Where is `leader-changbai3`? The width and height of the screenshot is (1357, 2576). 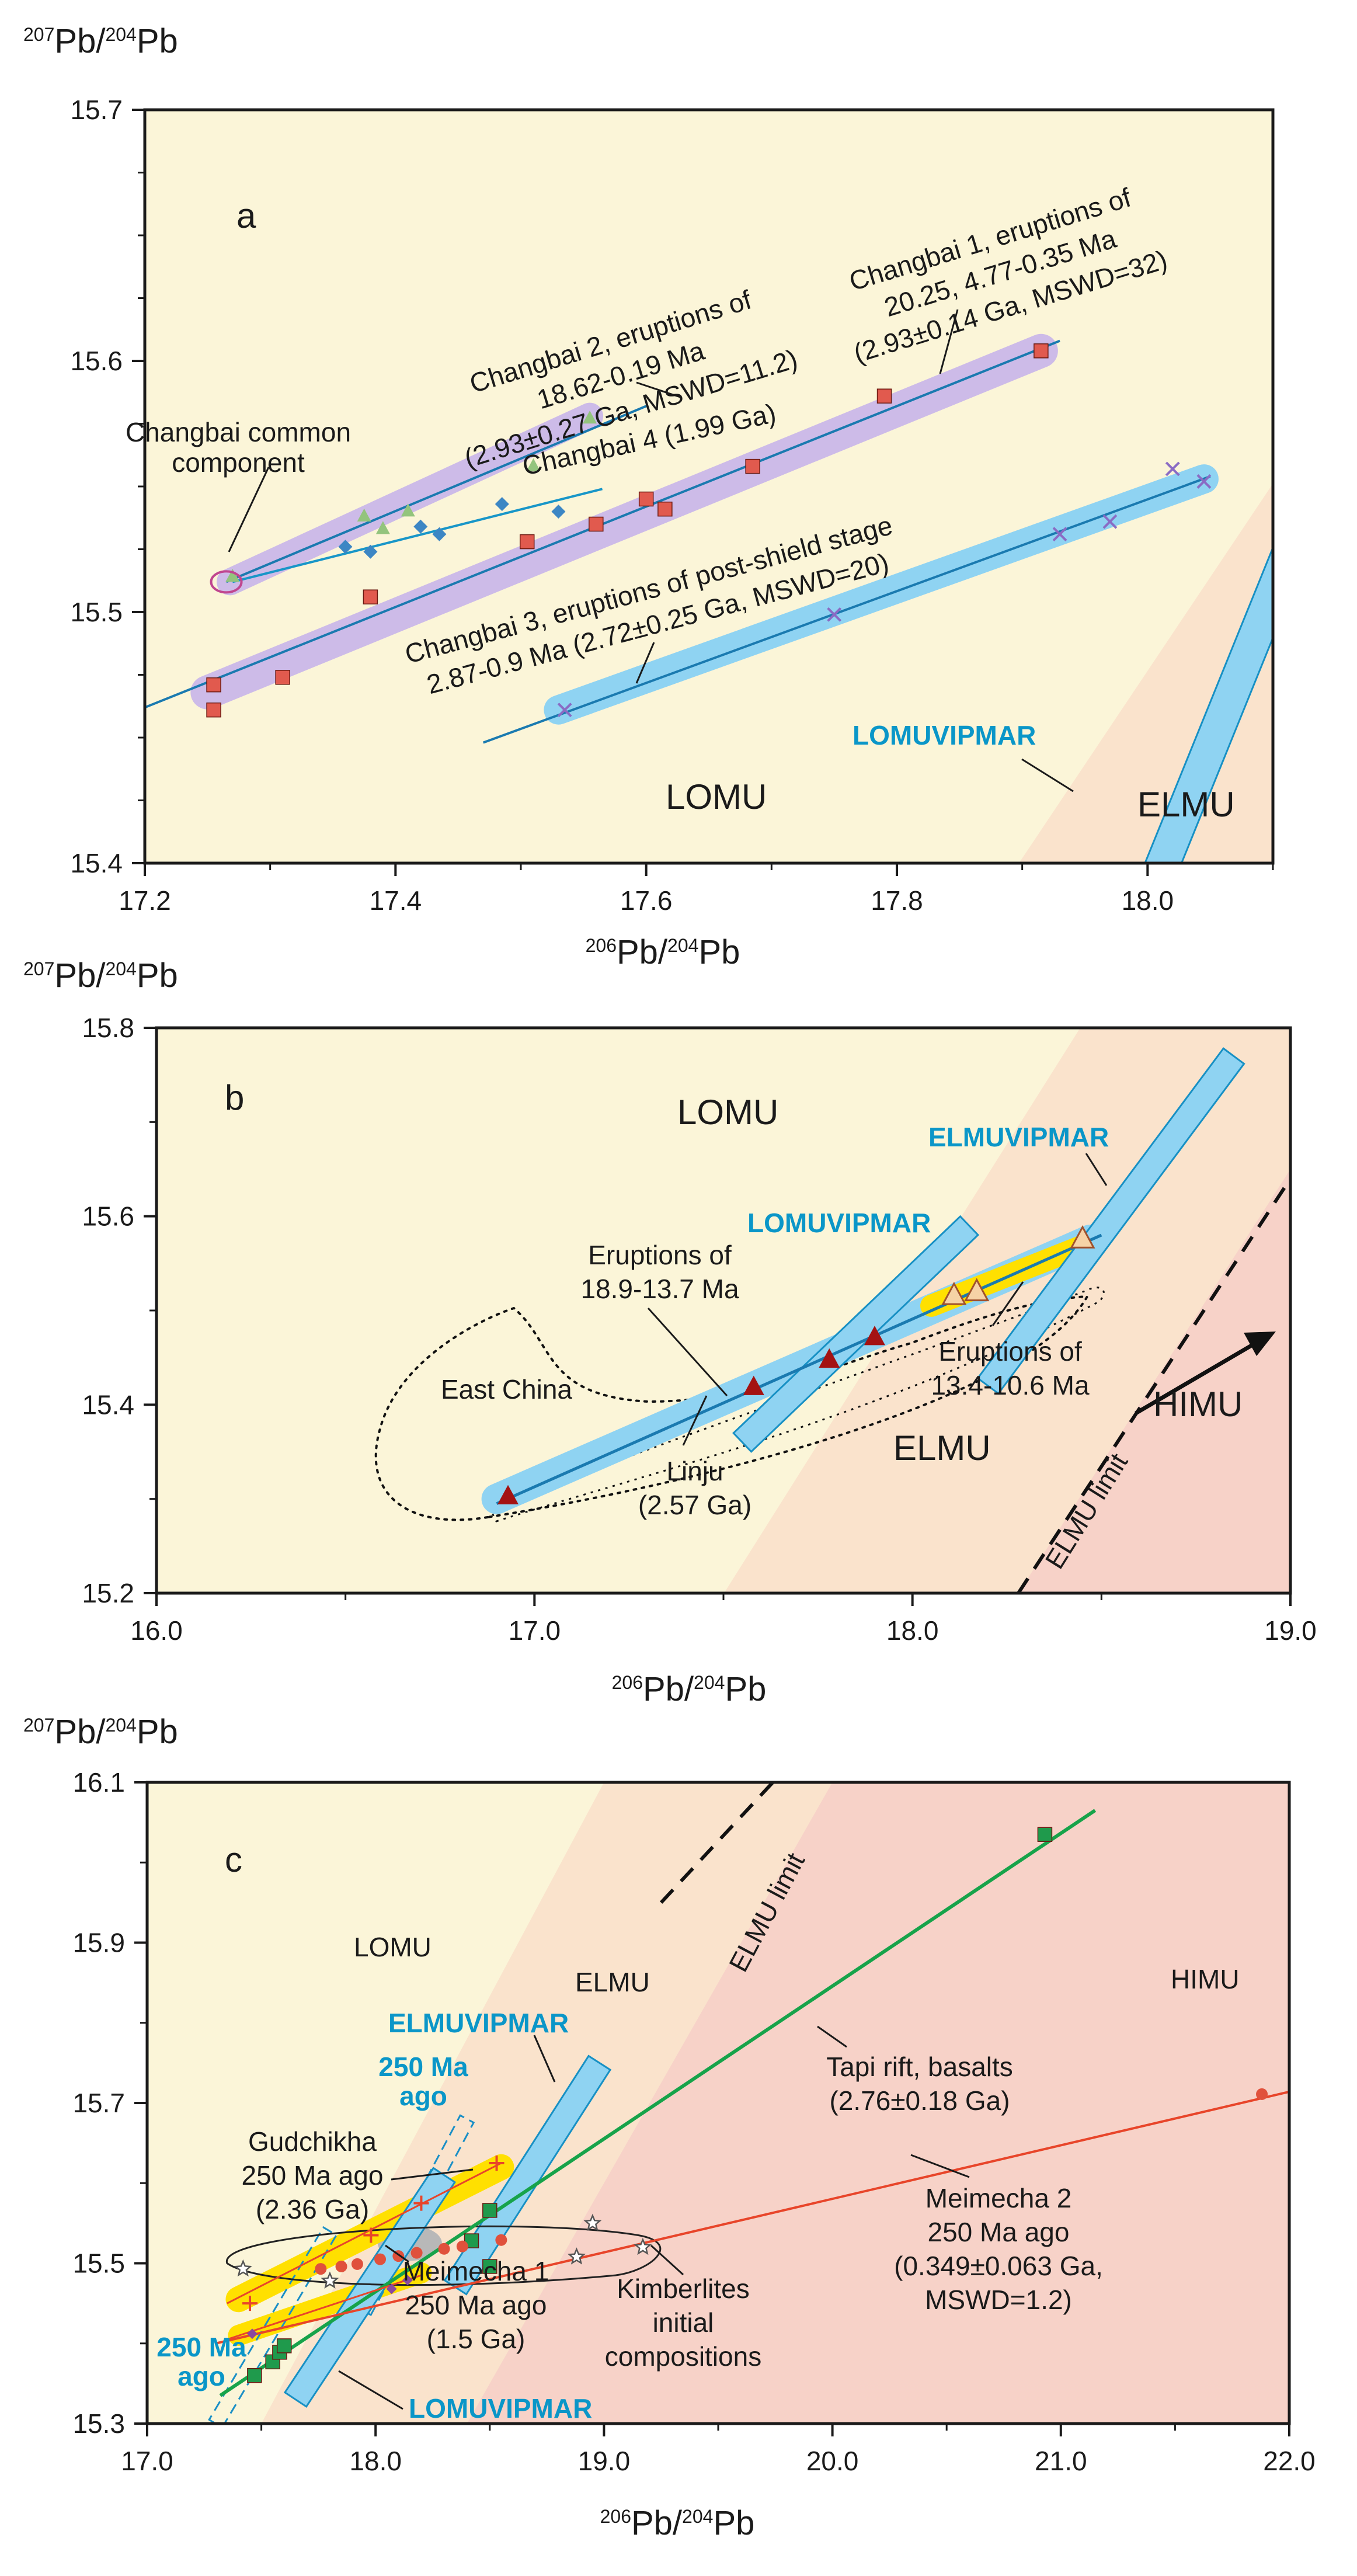
leader-changbai3 is located at coordinates (645, 663).